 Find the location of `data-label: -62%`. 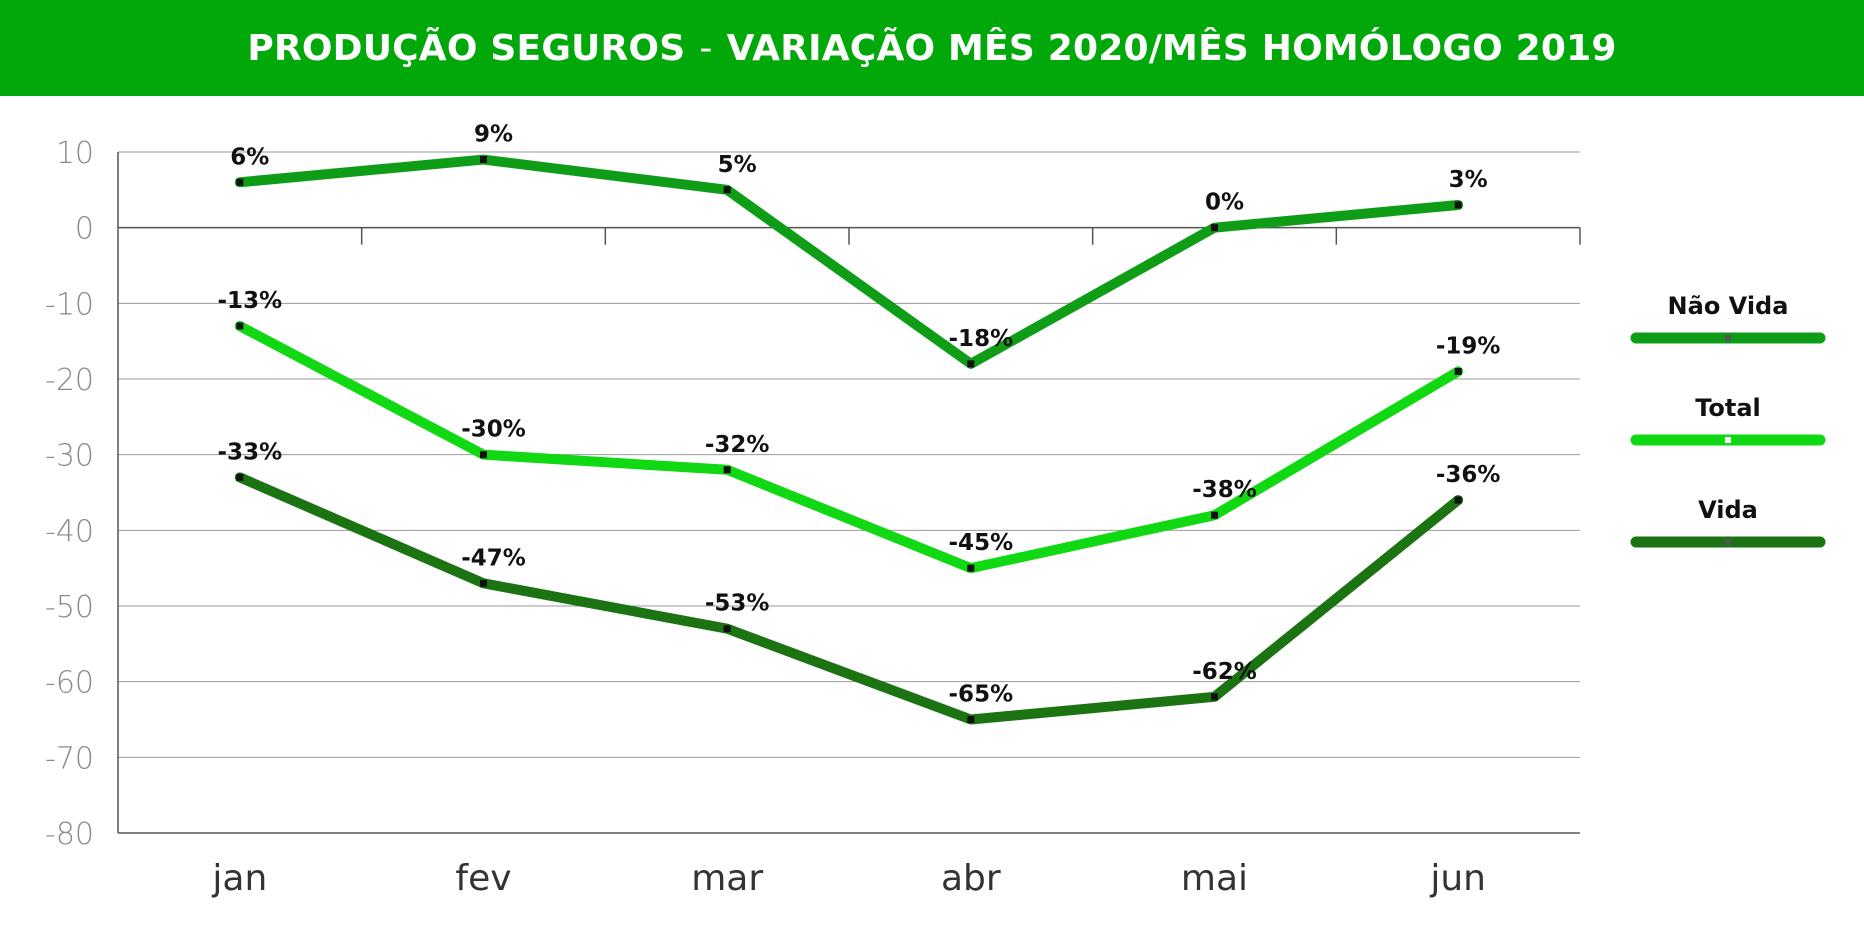

data-label: -62% is located at coordinates (1224, 672).